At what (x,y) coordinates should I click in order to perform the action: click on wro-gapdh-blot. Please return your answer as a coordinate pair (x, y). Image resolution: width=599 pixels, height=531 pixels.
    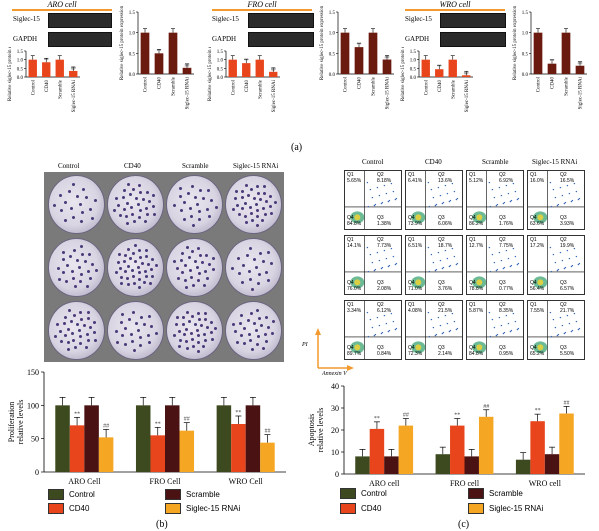
    Looking at the image, I should click on (473, 39).